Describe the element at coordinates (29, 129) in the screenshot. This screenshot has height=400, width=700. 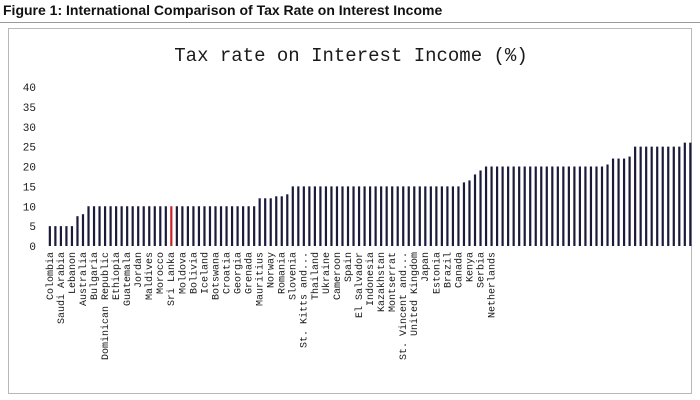
I see `y-tick-label: 30` at that location.